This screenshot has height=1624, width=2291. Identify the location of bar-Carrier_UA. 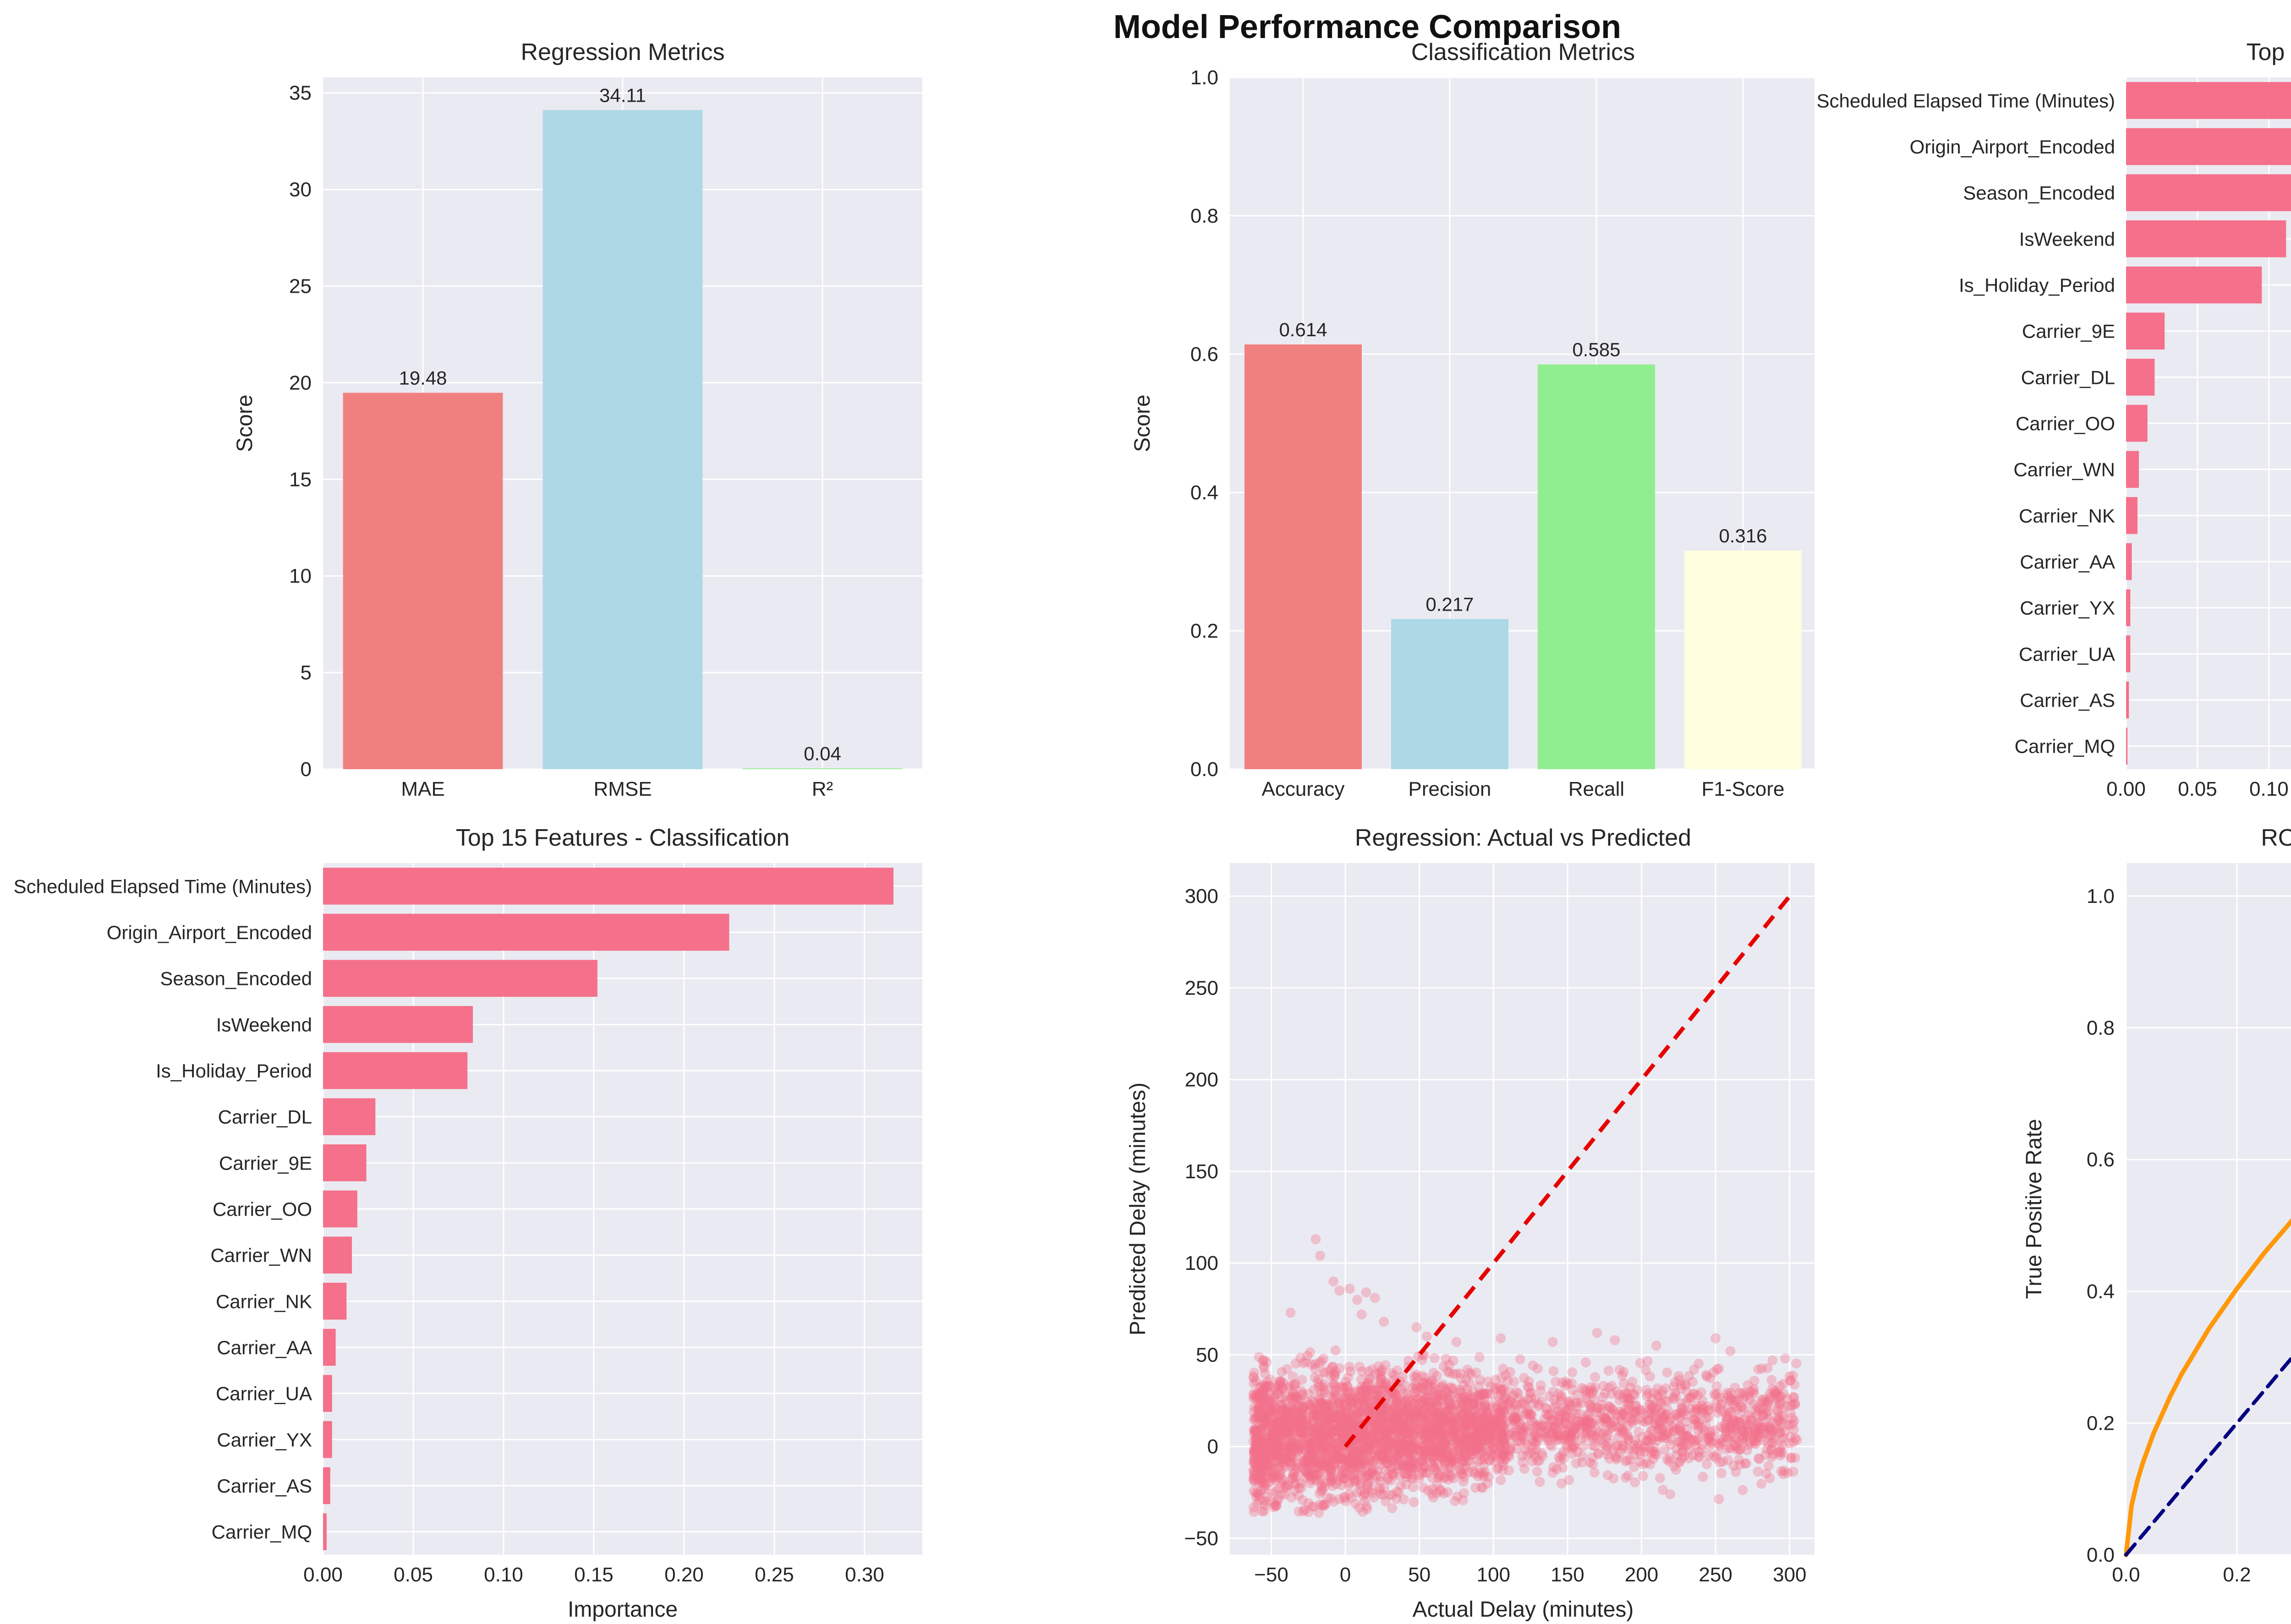
(327, 1393).